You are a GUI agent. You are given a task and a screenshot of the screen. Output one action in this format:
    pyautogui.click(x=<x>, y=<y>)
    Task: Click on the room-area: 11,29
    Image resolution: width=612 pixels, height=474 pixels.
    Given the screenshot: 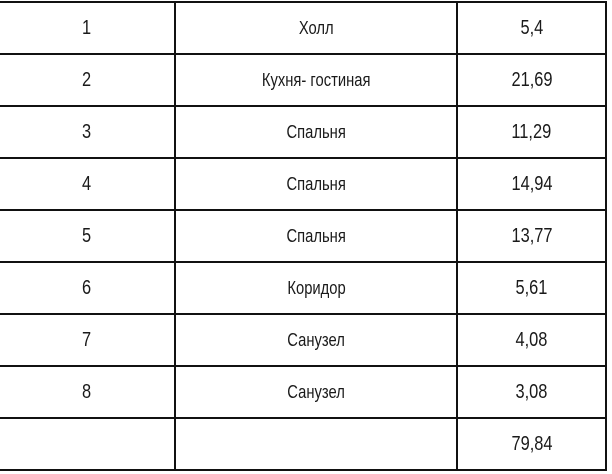 What is the action you would take?
    pyautogui.click(x=531, y=131)
    